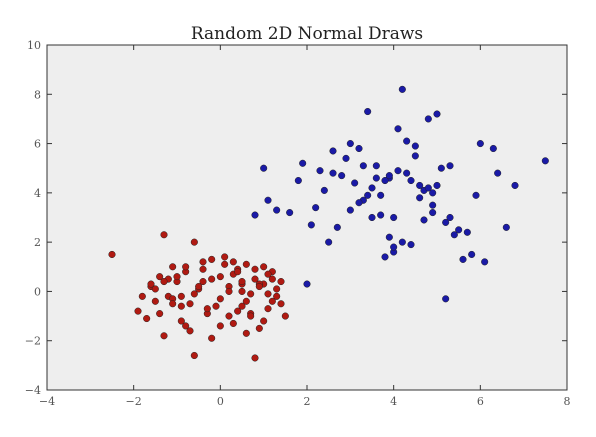 The width and height of the screenshot is (596, 437). What do you see at coordinates (307, 401) in the screenshot?
I see `x-tick-label: 2` at bounding box center [307, 401].